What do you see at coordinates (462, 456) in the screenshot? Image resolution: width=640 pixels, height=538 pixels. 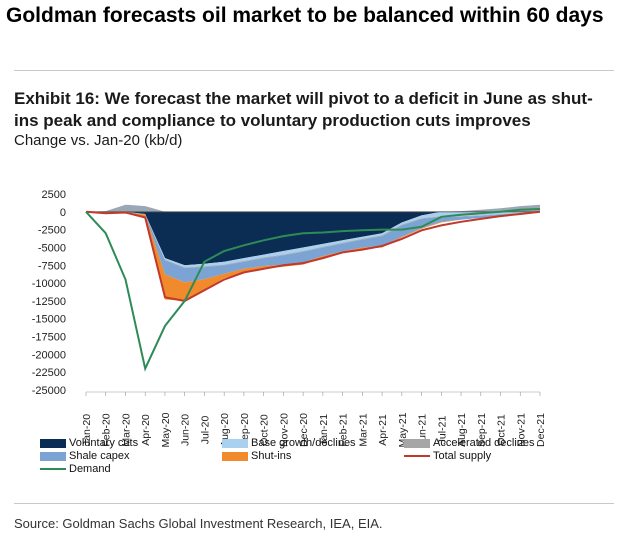 I see `legend-label-total-supply: Total supply` at bounding box center [462, 456].